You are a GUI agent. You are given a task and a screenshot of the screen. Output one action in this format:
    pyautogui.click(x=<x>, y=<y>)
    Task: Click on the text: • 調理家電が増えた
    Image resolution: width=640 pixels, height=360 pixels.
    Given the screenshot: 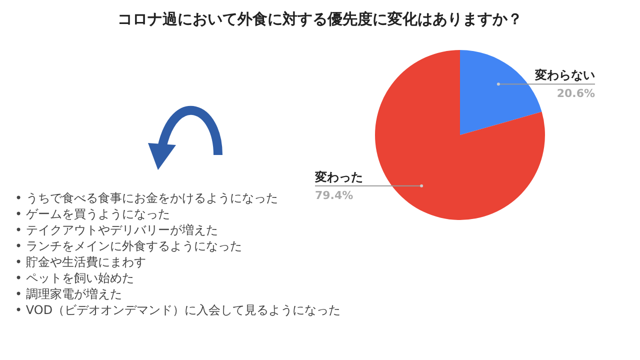 What is the action you would take?
    pyautogui.click(x=69, y=294)
    